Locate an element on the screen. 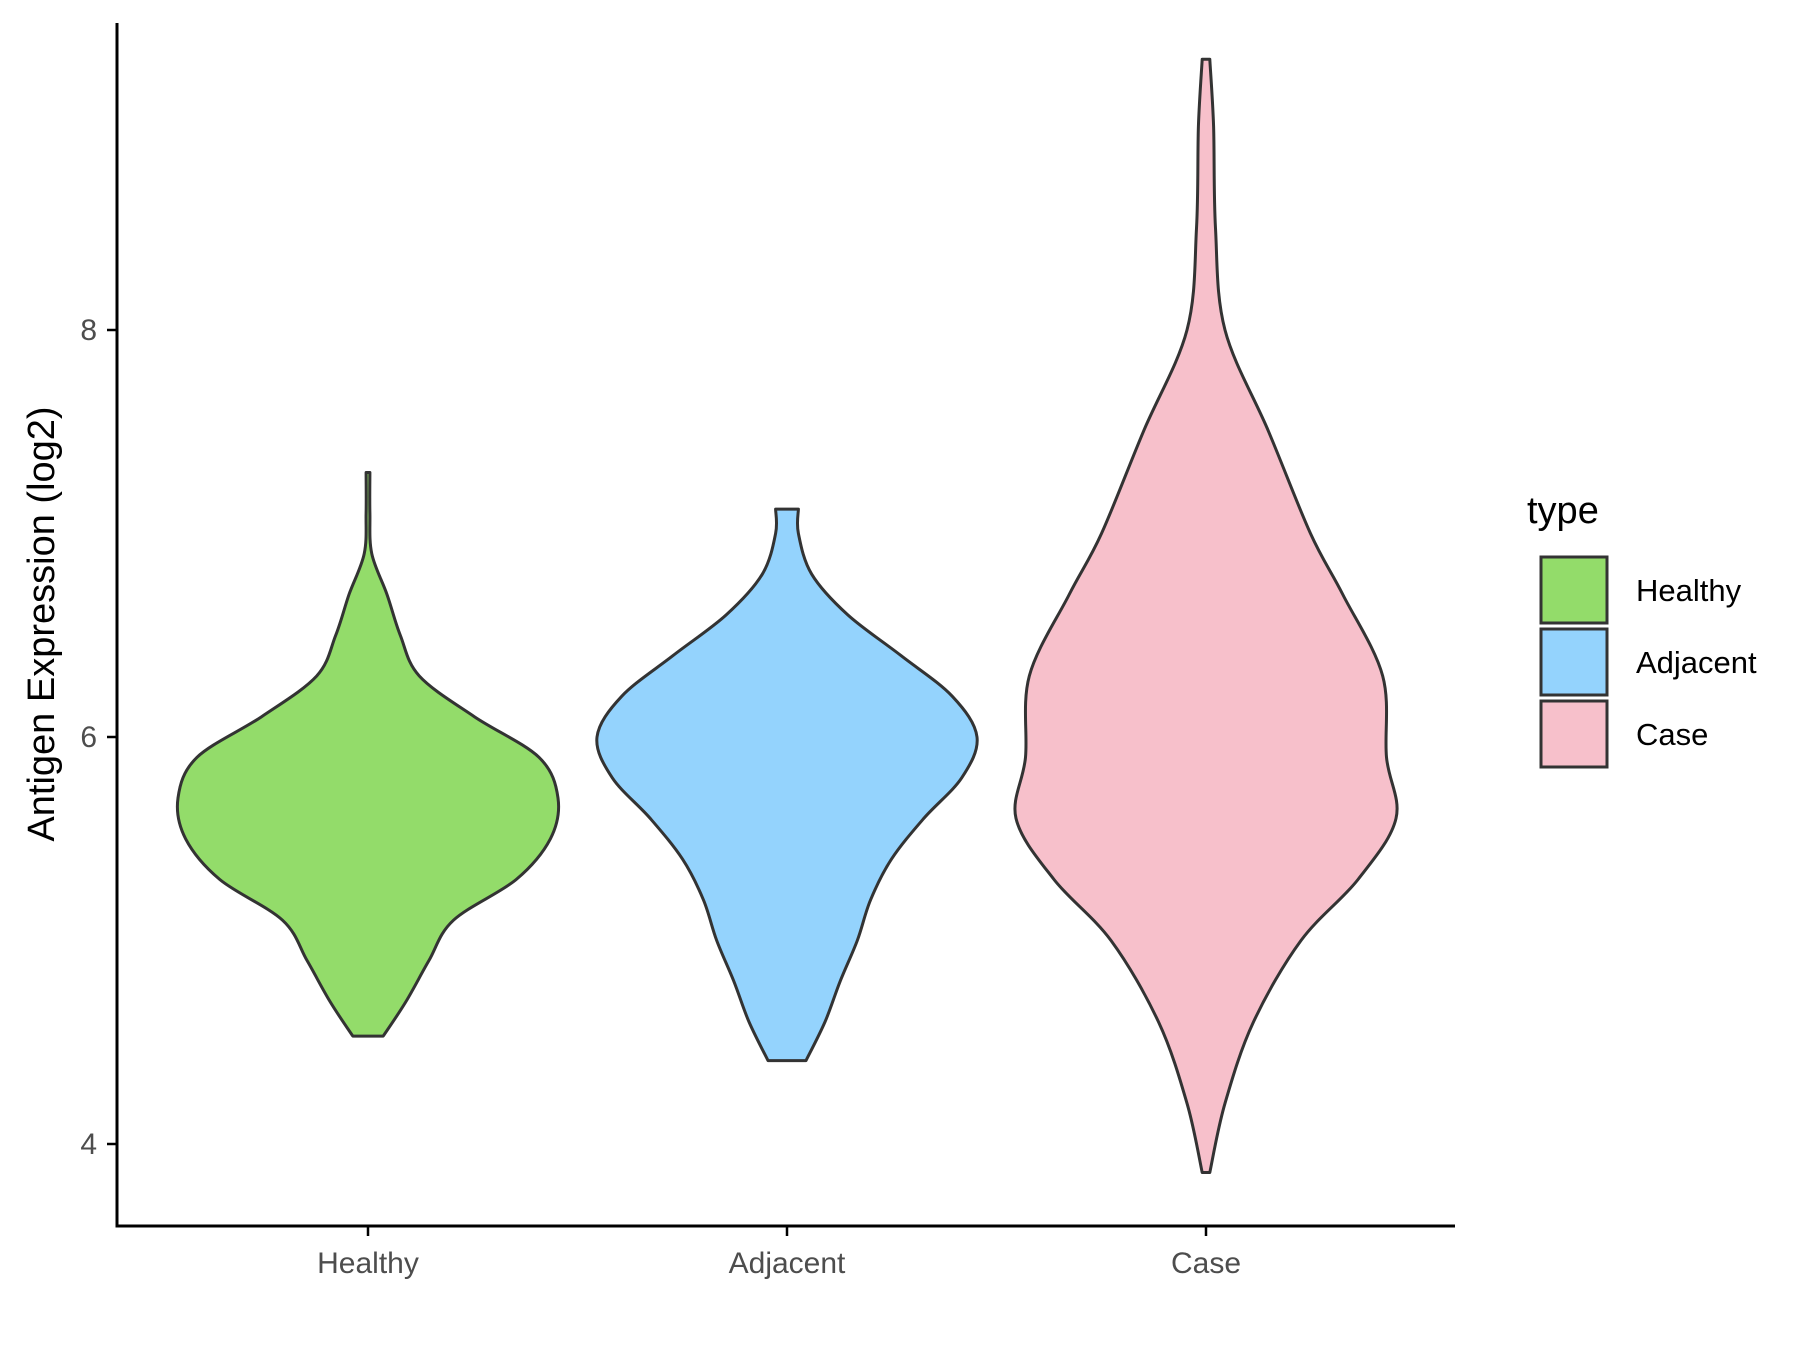 This screenshot has height=1350, width=1800. legend-label-adjacent: Adjacent is located at coordinates (1696, 662).